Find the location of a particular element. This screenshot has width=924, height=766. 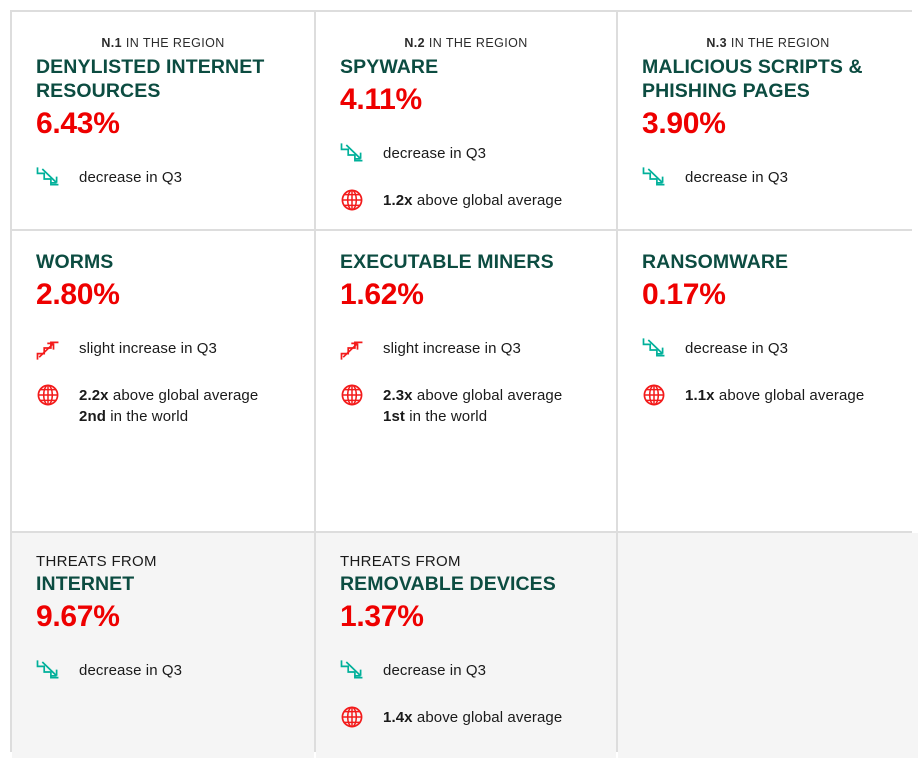

note-list: decrease in Q3 1.2x above global average is located at coordinates (466, 177).